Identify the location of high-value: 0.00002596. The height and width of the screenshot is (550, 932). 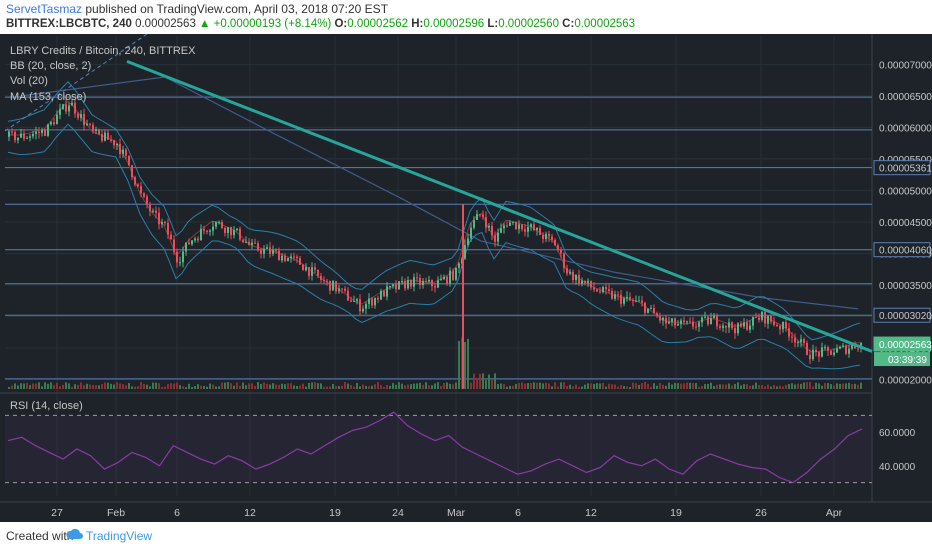
(454, 24).